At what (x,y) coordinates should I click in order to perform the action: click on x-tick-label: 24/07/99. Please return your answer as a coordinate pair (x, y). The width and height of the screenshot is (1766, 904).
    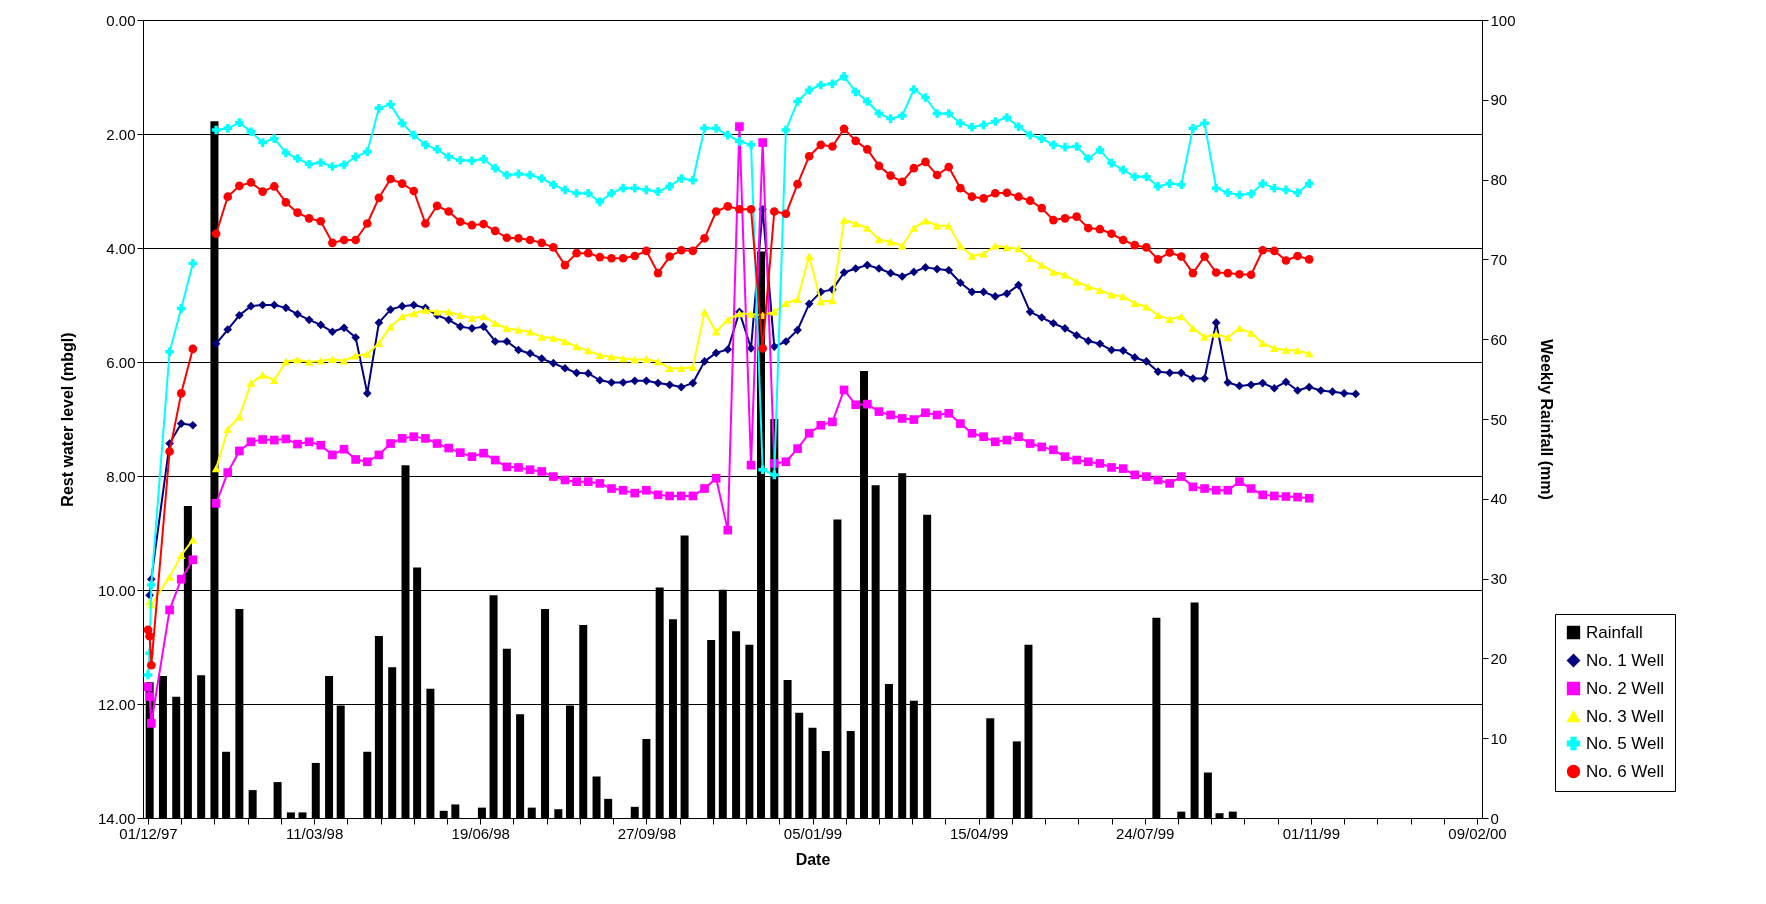
    Looking at the image, I should click on (1145, 833).